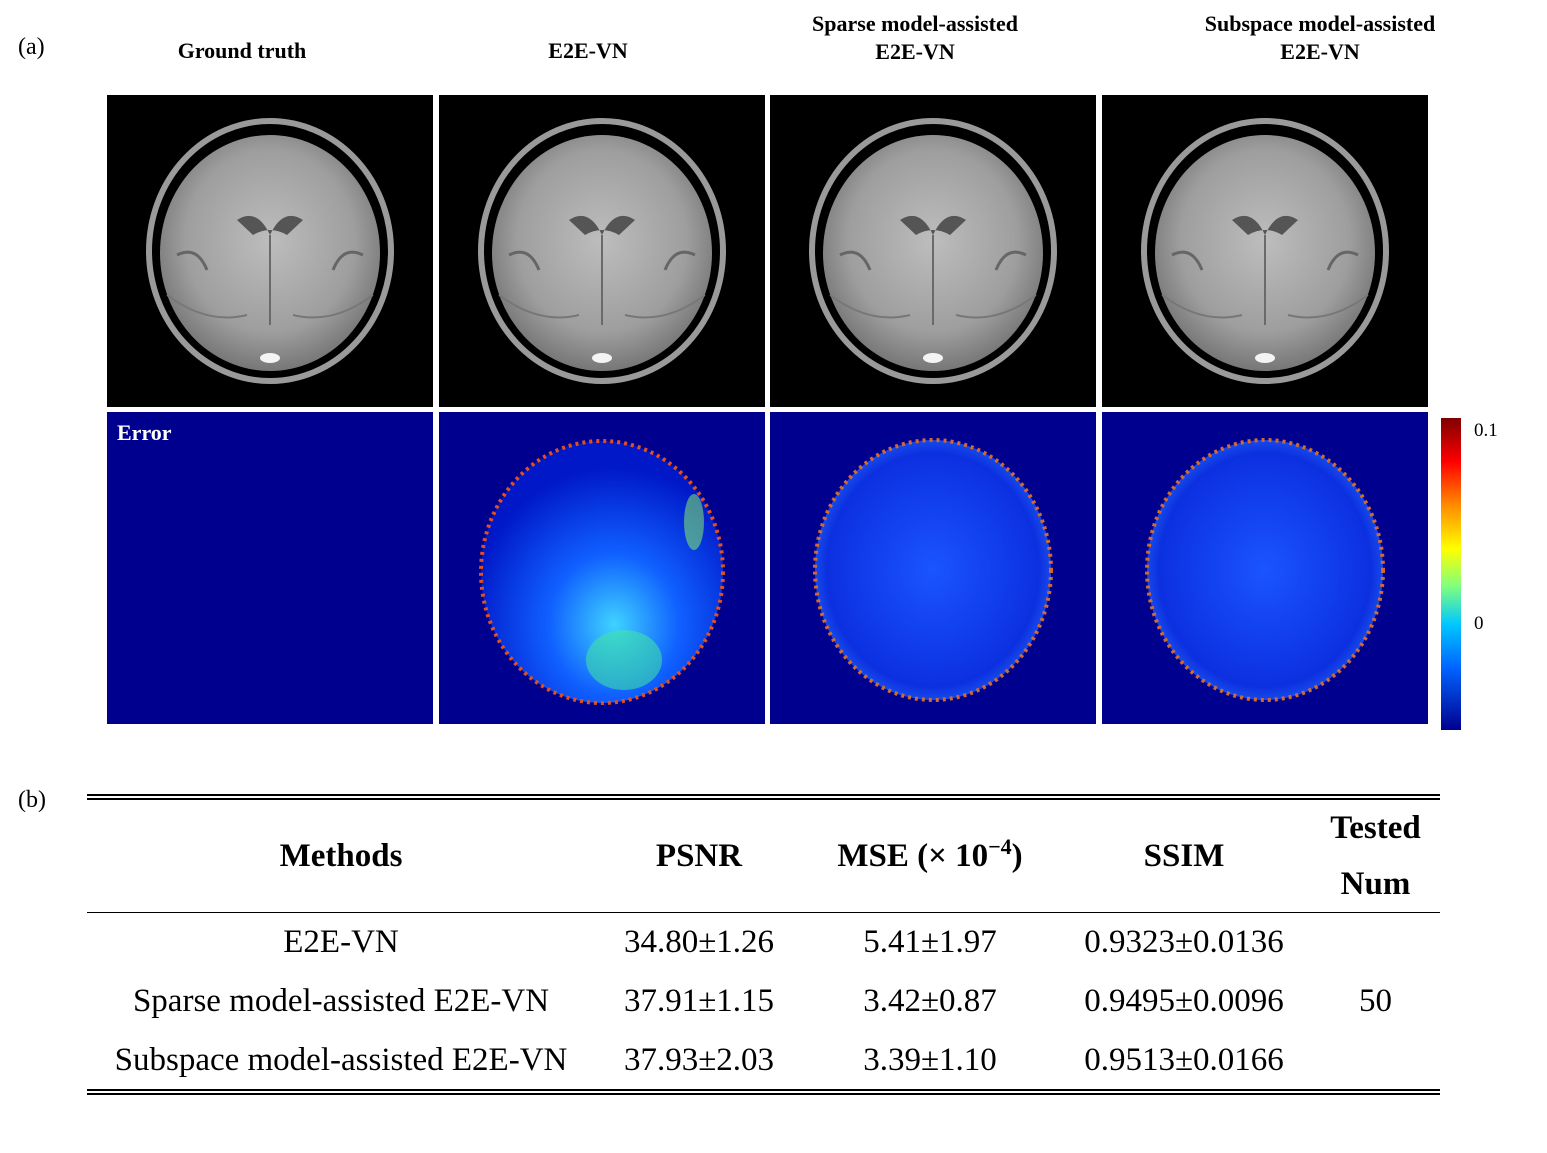 Image resolution: width=1547 pixels, height=1153 pixels. Describe the element at coordinates (930, 854) in the screenshot. I see `header-mse: MSE (× 10−4)` at that location.